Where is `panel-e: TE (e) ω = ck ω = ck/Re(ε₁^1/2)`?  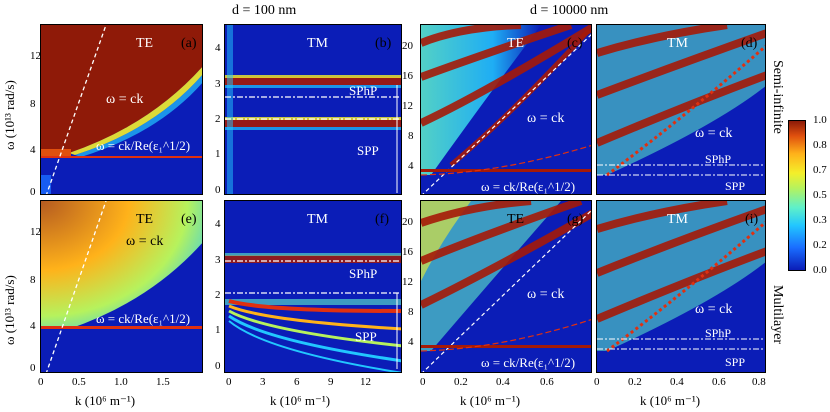 panel-e: TE (e) ω = ck ω = ck/Re(ε₁^1/2) is located at coordinates (121, 286).